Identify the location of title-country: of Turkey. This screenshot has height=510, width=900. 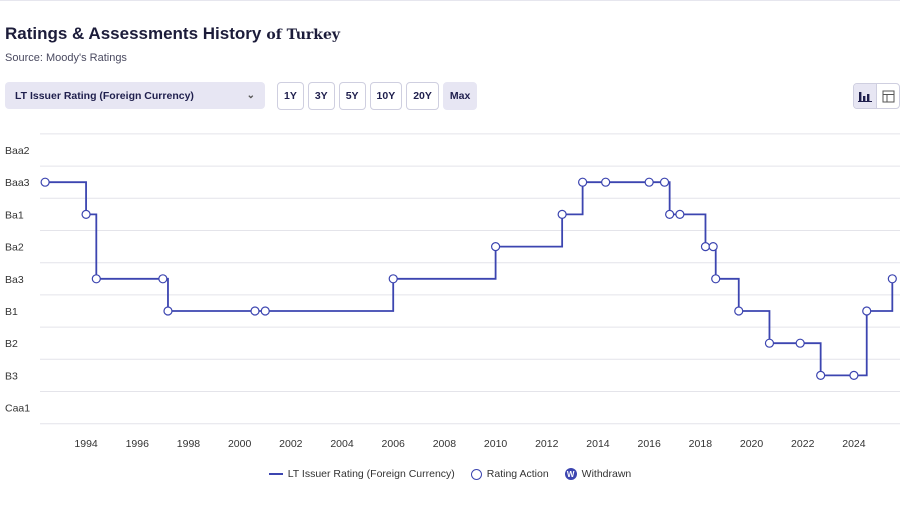
(303, 35).